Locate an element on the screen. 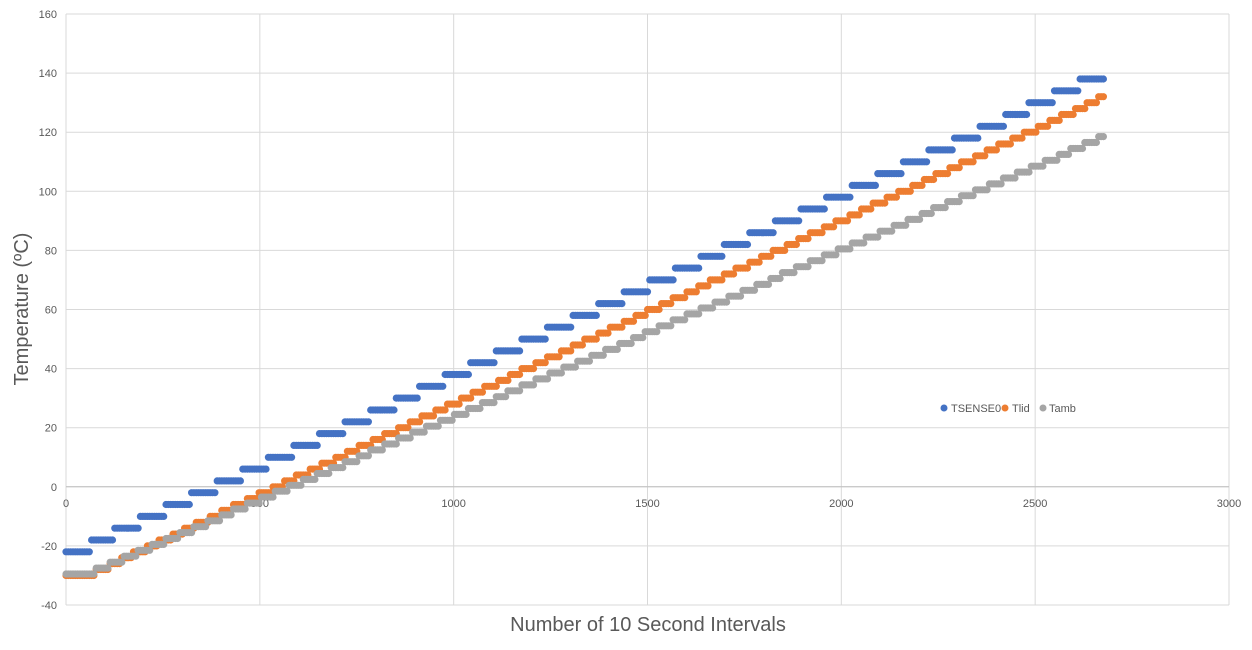 The width and height of the screenshot is (1252, 650). x-tick-label: 2500 is located at coordinates (1035, 504).